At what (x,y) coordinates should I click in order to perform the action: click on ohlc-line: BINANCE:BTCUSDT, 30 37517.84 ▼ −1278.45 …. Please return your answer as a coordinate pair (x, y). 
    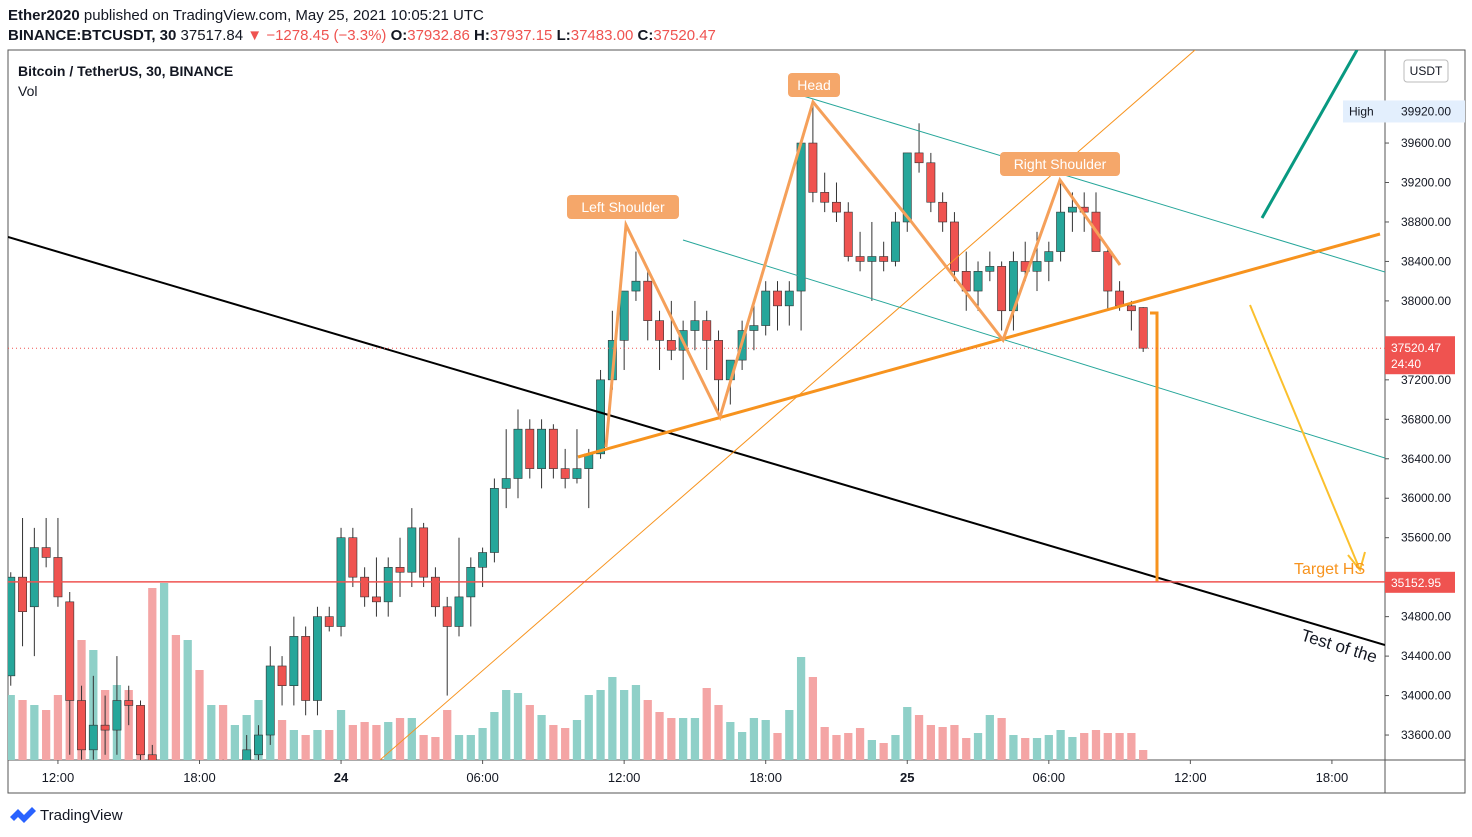
    Looking at the image, I should click on (362, 35).